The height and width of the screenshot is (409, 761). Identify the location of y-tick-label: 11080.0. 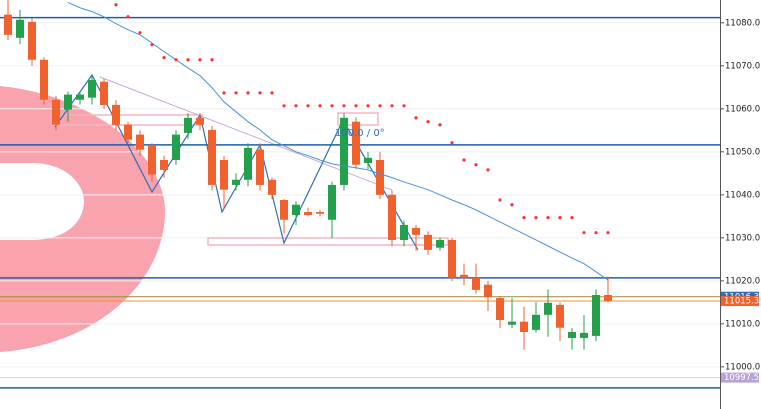
(742, 23).